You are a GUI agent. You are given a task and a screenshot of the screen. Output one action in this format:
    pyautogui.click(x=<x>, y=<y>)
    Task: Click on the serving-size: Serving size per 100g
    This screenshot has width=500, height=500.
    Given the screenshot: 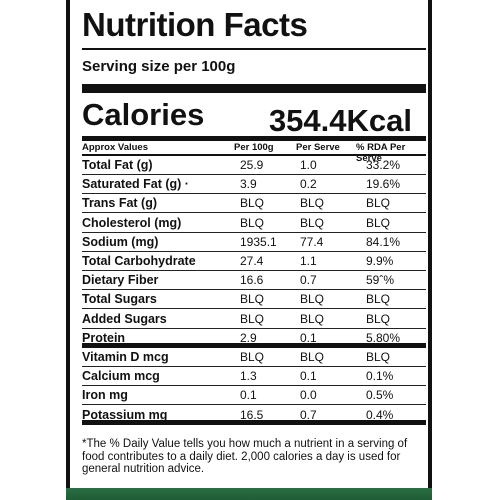 What is the action you would take?
    pyautogui.click(x=159, y=66)
    